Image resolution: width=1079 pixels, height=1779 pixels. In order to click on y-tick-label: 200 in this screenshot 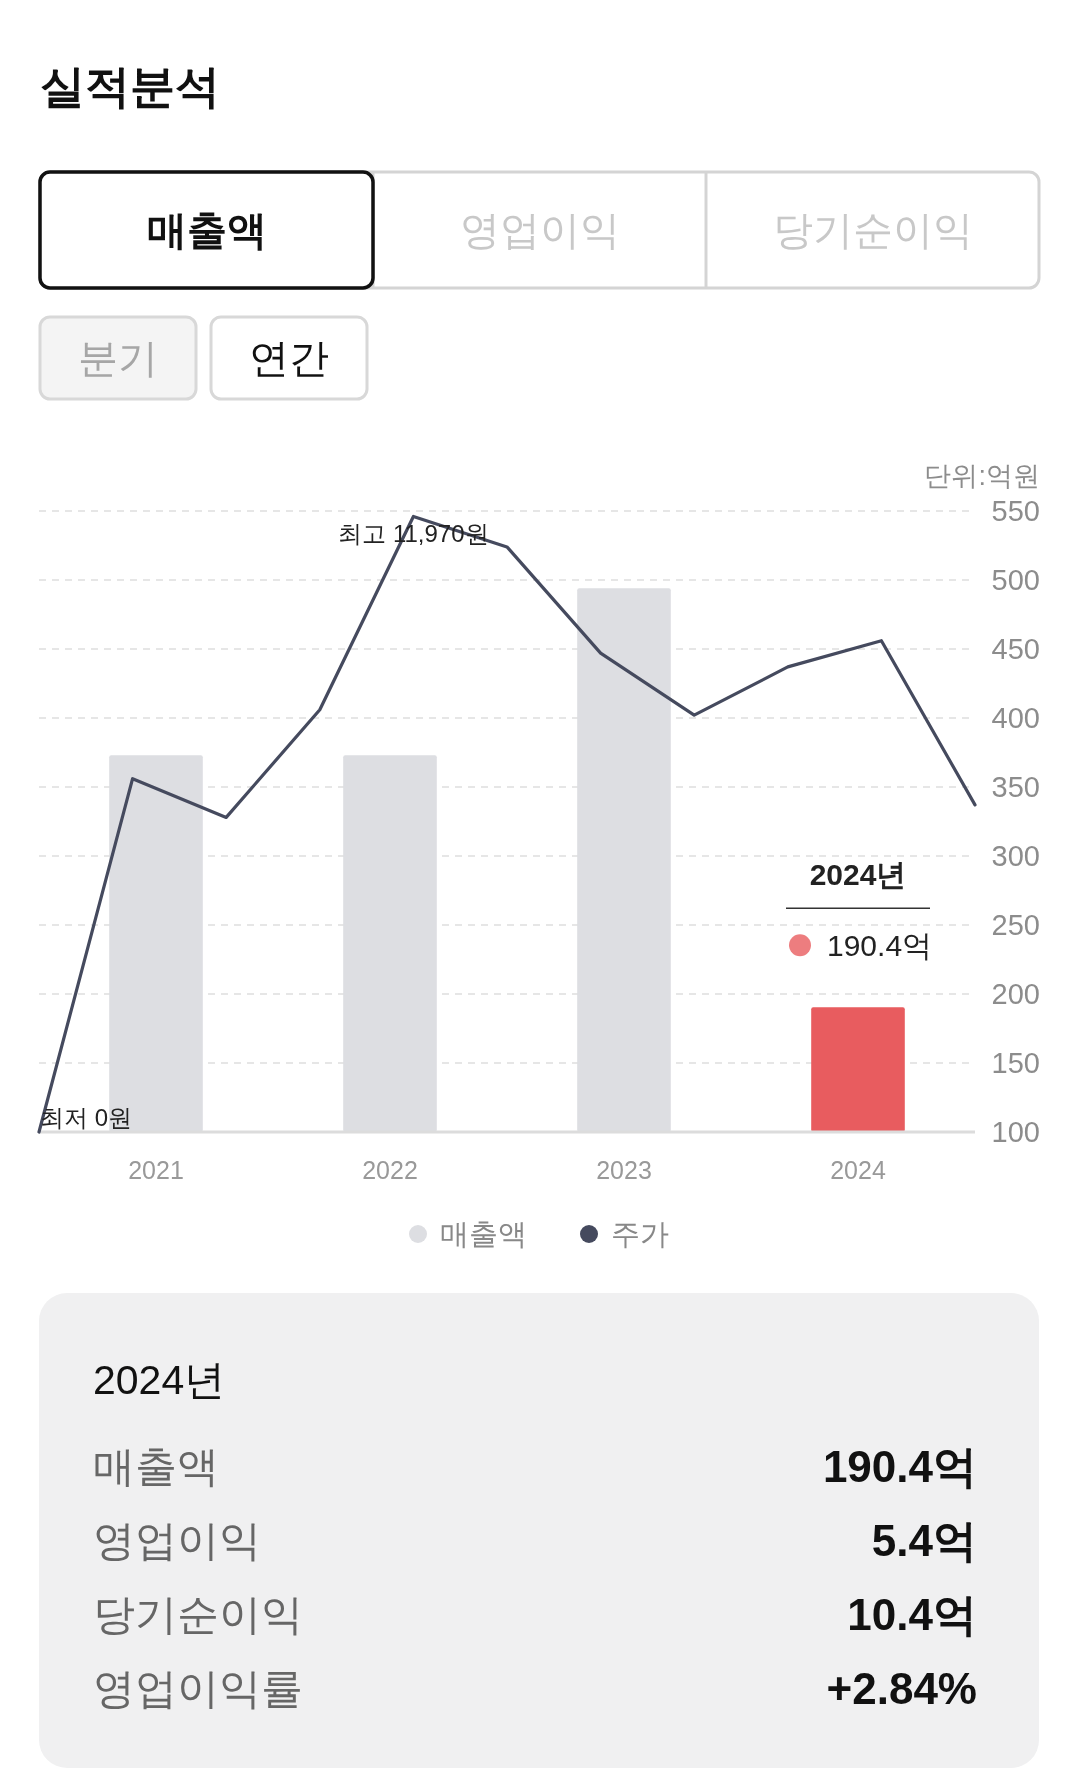, I will do `click(1015, 994)`.